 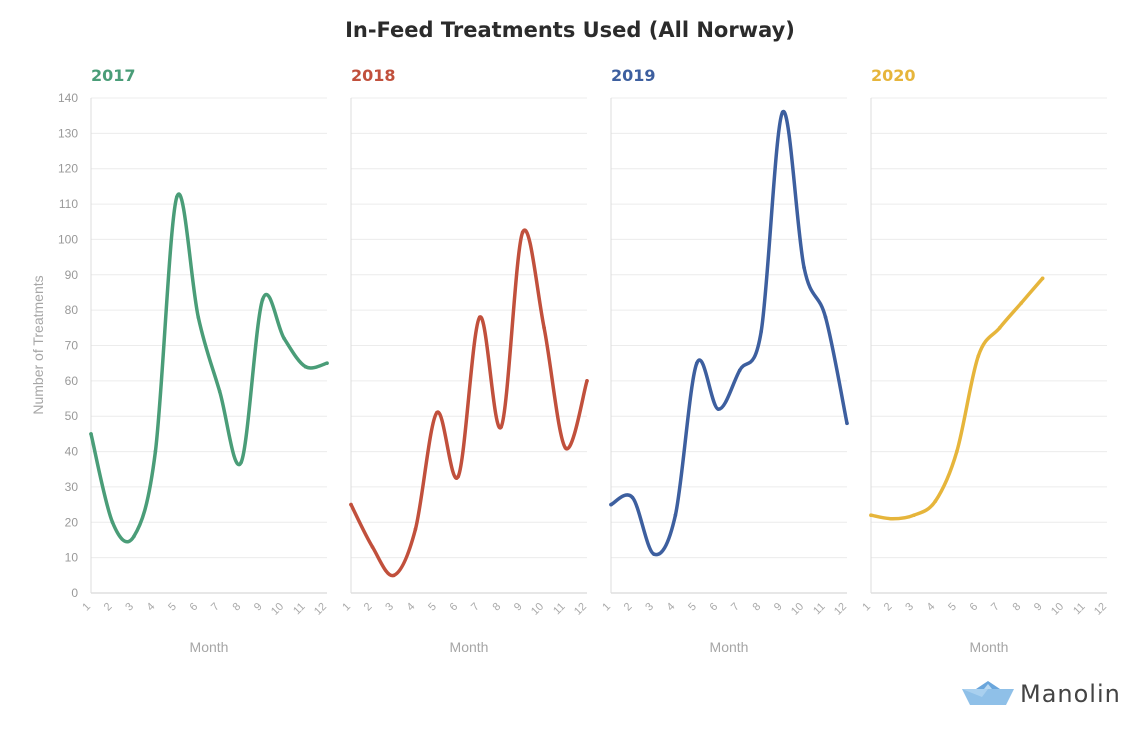 What do you see at coordinates (988, 693) in the screenshot?
I see `paper-boat-icon` at bounding box center [988, 693].